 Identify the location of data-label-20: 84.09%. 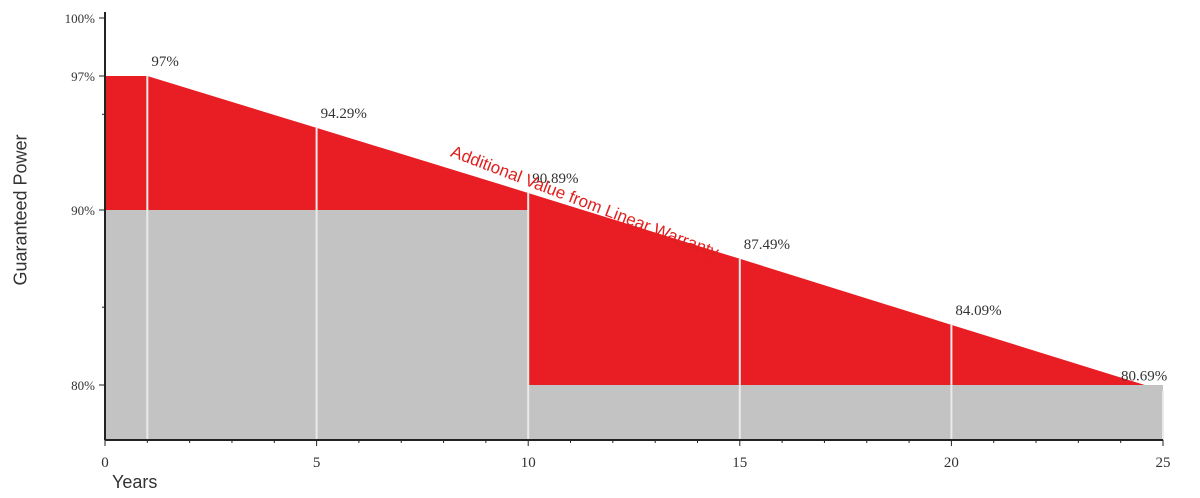
(978, 311).